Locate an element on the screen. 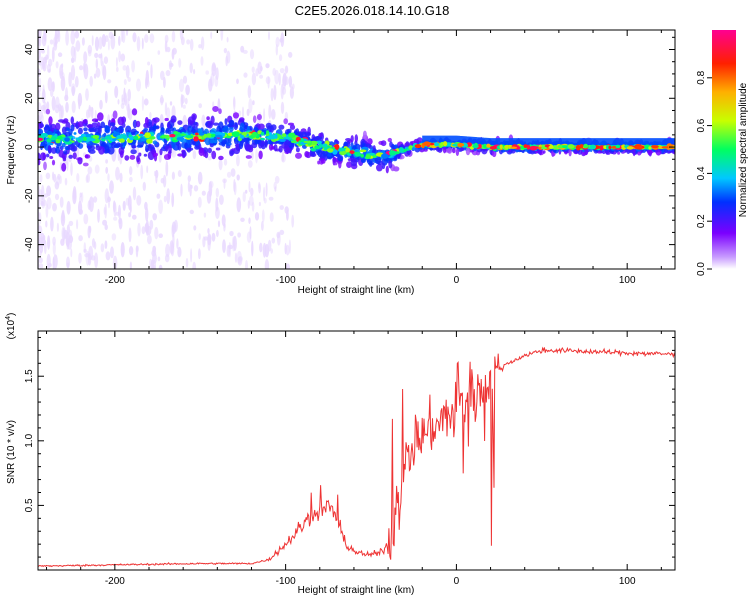  x-tick-label: -200 is located at coordinates (115, 581).